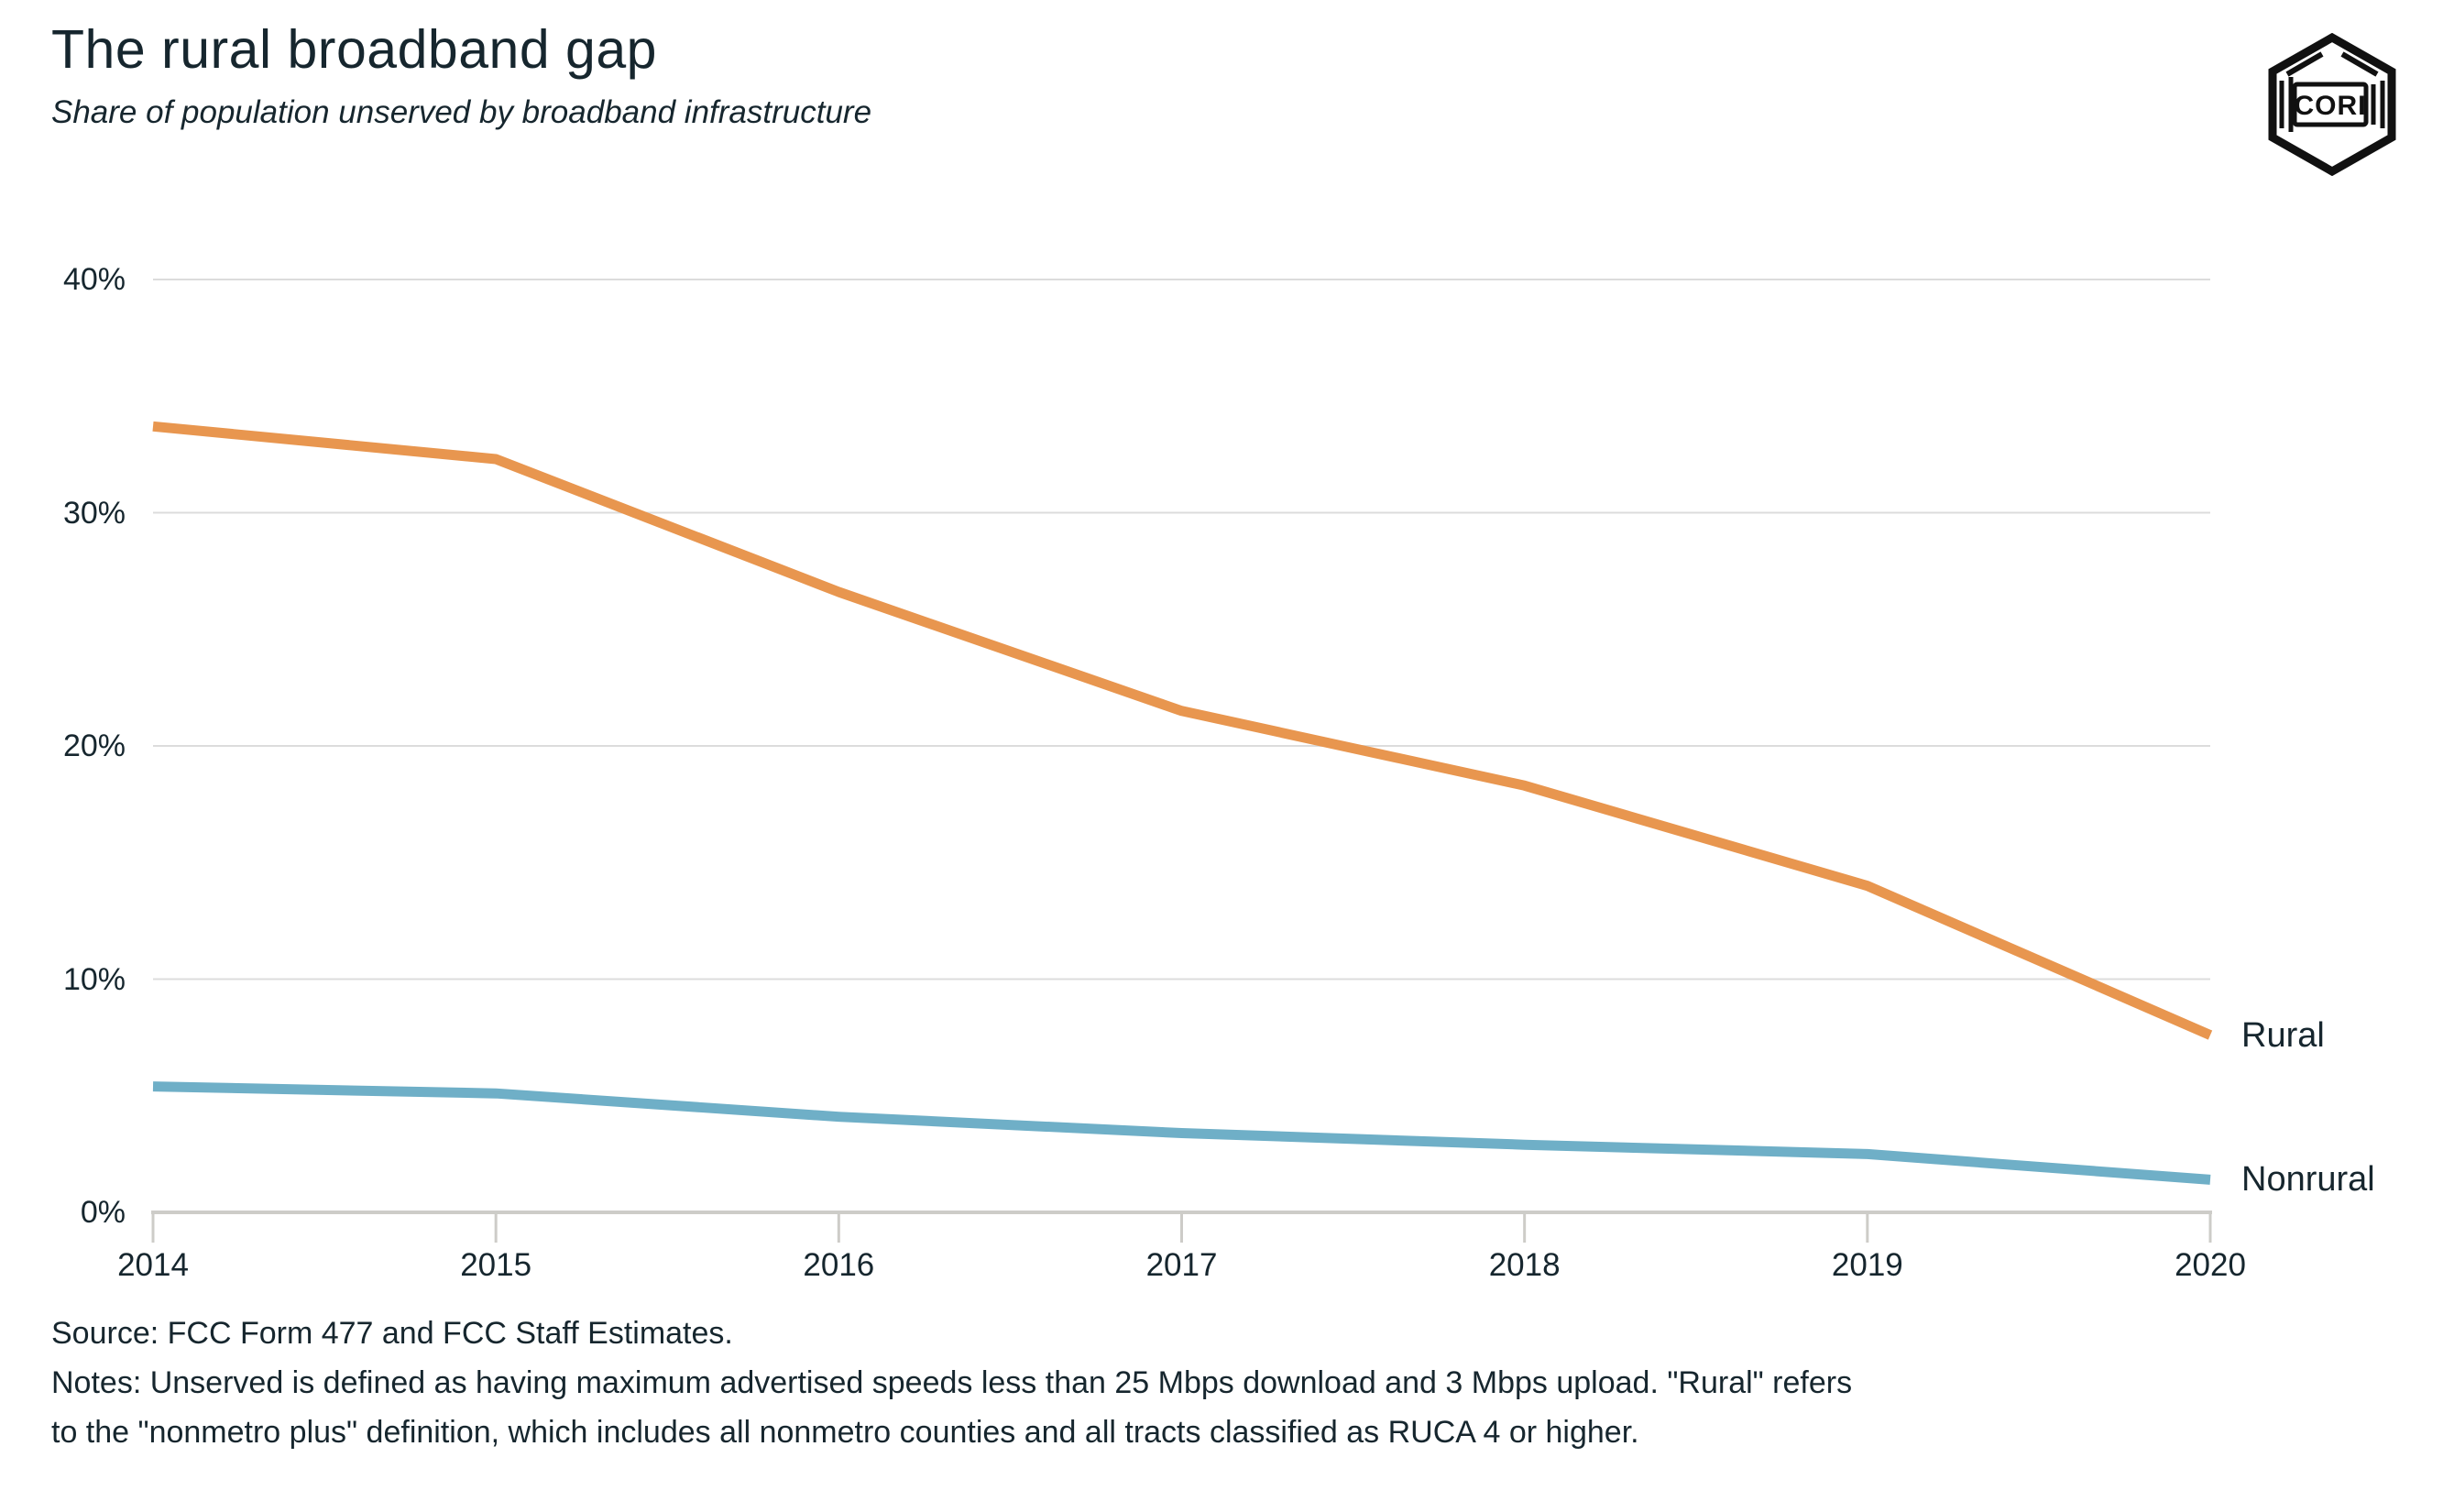 The height and width of the screenshot is (1512, 2443). I want to click on series-label-nonrural: Nonrural, so click(2308, 1180).